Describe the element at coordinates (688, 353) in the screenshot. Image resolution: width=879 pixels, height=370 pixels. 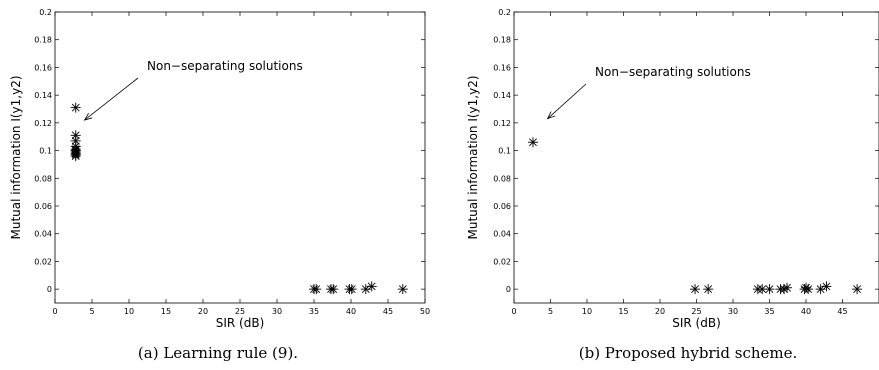
I see `figure-caption: (b) Proposed hybrid scheme.` at that location.